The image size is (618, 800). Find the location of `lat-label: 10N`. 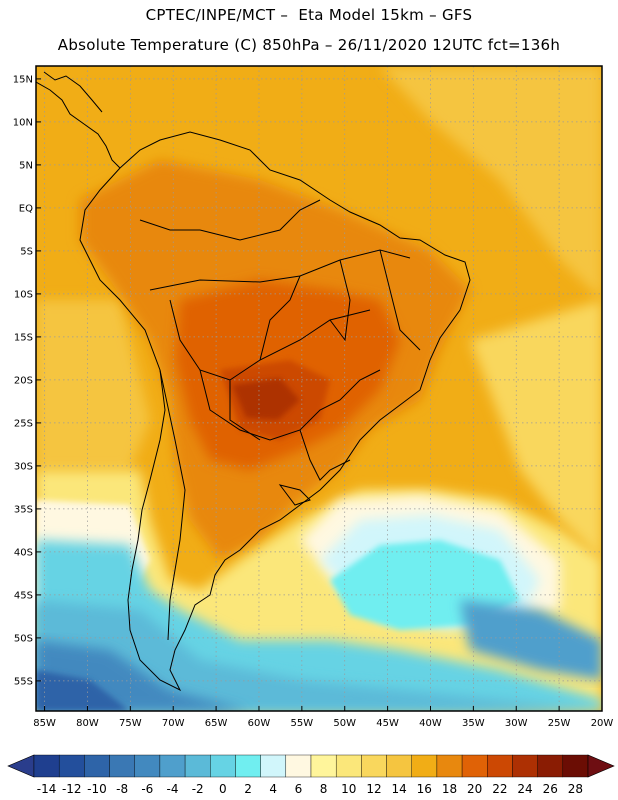

lat-label: 10N is located at coordinates (23, 122).